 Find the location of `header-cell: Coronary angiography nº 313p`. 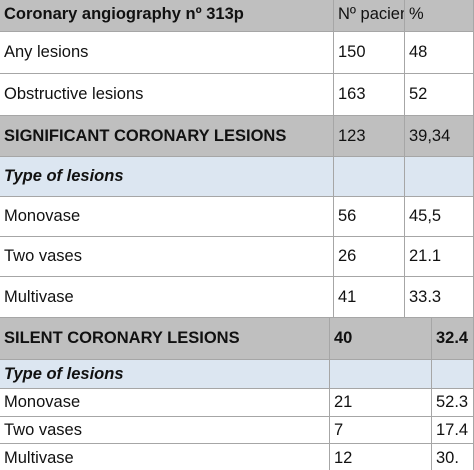

header-cell: Coronary angiography nº 313p is located at coordinates (167, 16).